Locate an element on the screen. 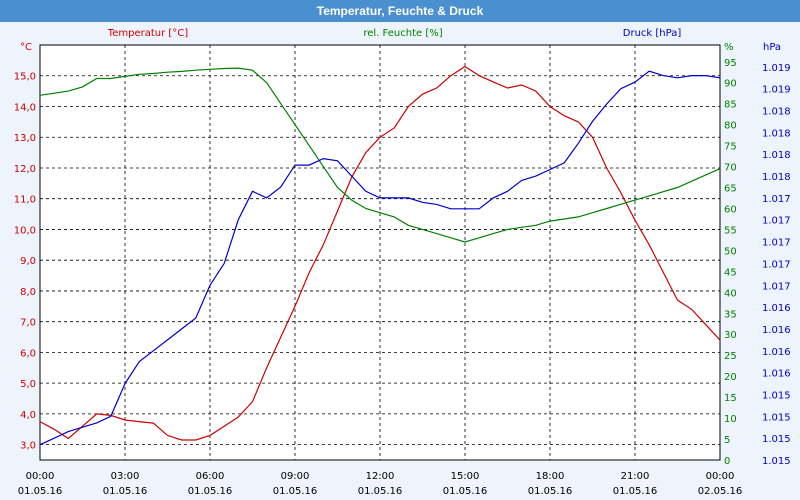  temperature-tick-label: 11,0 is located at coordinates (25, 200).